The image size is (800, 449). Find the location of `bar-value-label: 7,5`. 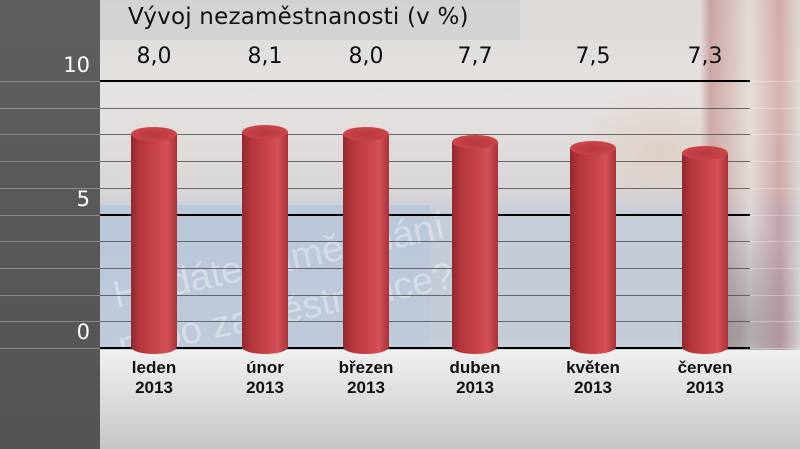

bar-value-label: 7,5 is located at coordinates (593, 56).